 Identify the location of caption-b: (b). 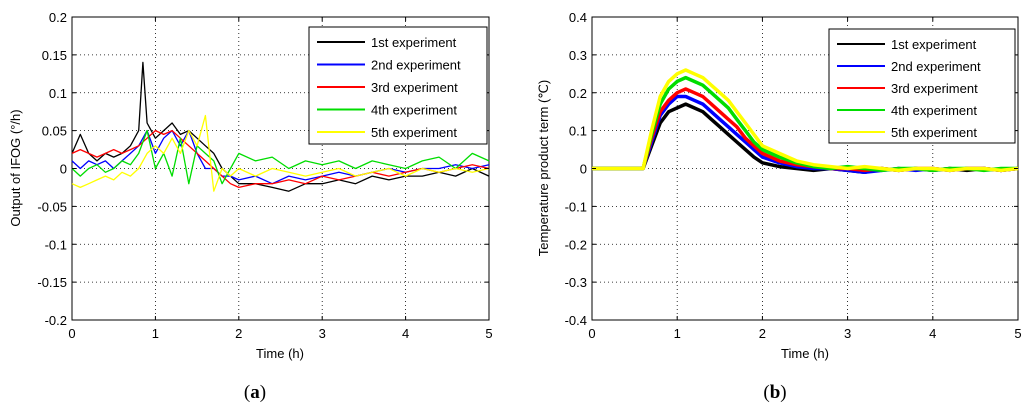
(774, 392).